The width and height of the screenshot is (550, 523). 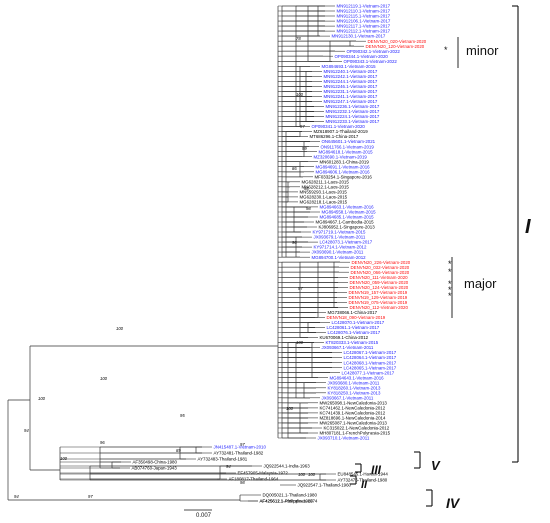 What do you see at coordinates (480, 283) in the screenshot?
I see `major-clade-label: major` at bounding box center [480, 283].